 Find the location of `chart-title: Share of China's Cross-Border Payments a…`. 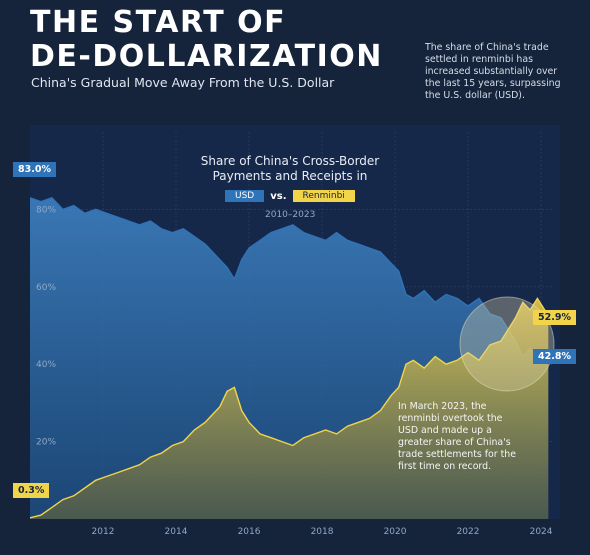

chart-title: Share of China's Cross-Border Payments a… is located at coordinates (290, 168).